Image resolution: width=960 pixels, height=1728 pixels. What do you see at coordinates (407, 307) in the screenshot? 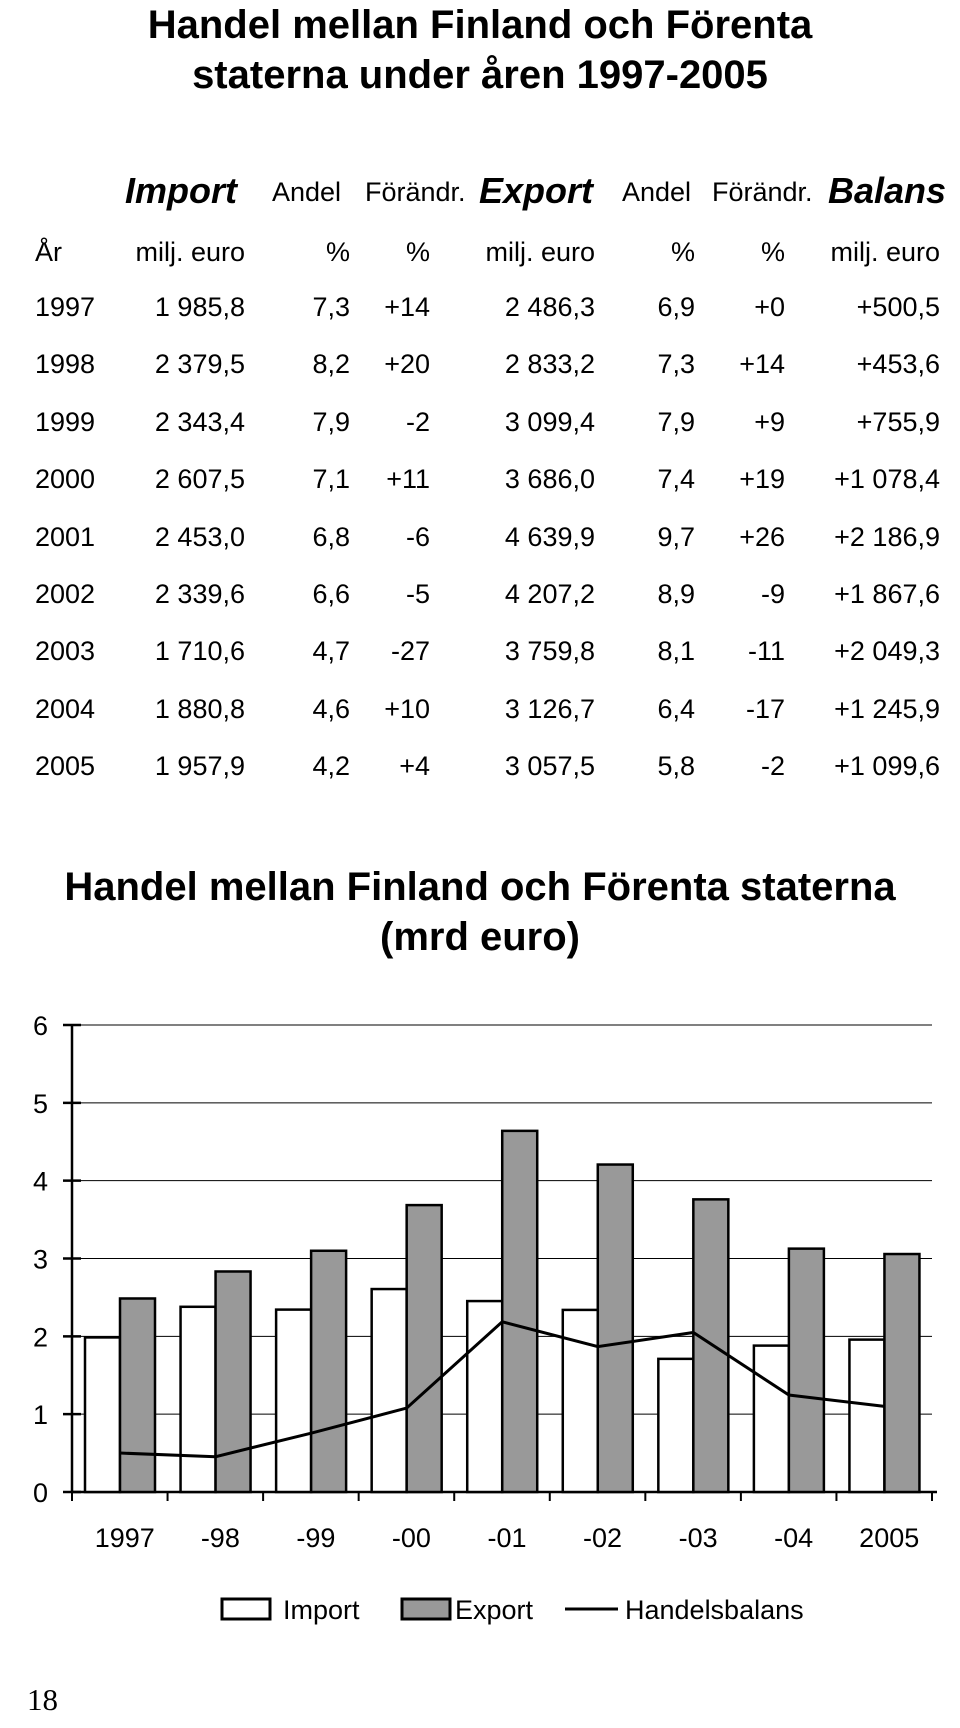
I see `cell-forandr1: +14` at bounding box center [407, 307].